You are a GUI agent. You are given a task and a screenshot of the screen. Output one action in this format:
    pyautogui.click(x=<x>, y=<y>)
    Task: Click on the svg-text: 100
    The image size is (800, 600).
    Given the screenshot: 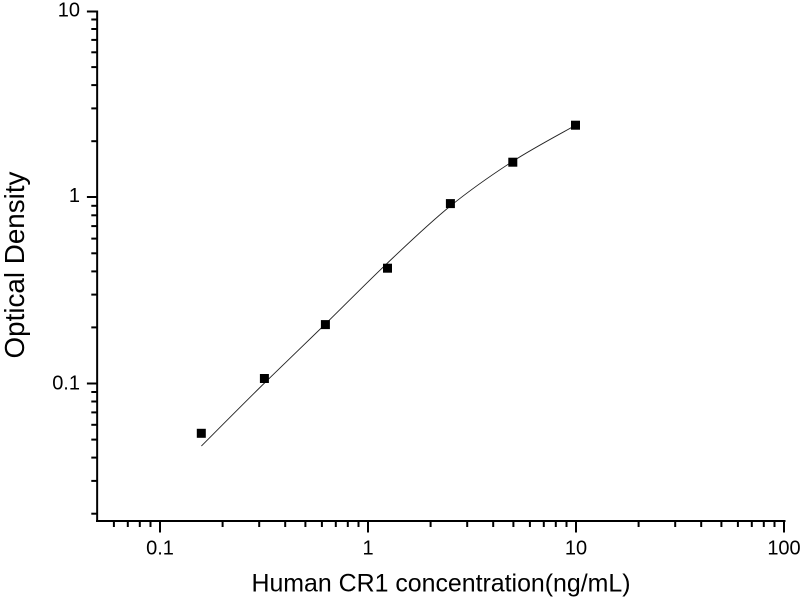 What is the action you would take?
    pyautogui.click(x=783, y=549)
    